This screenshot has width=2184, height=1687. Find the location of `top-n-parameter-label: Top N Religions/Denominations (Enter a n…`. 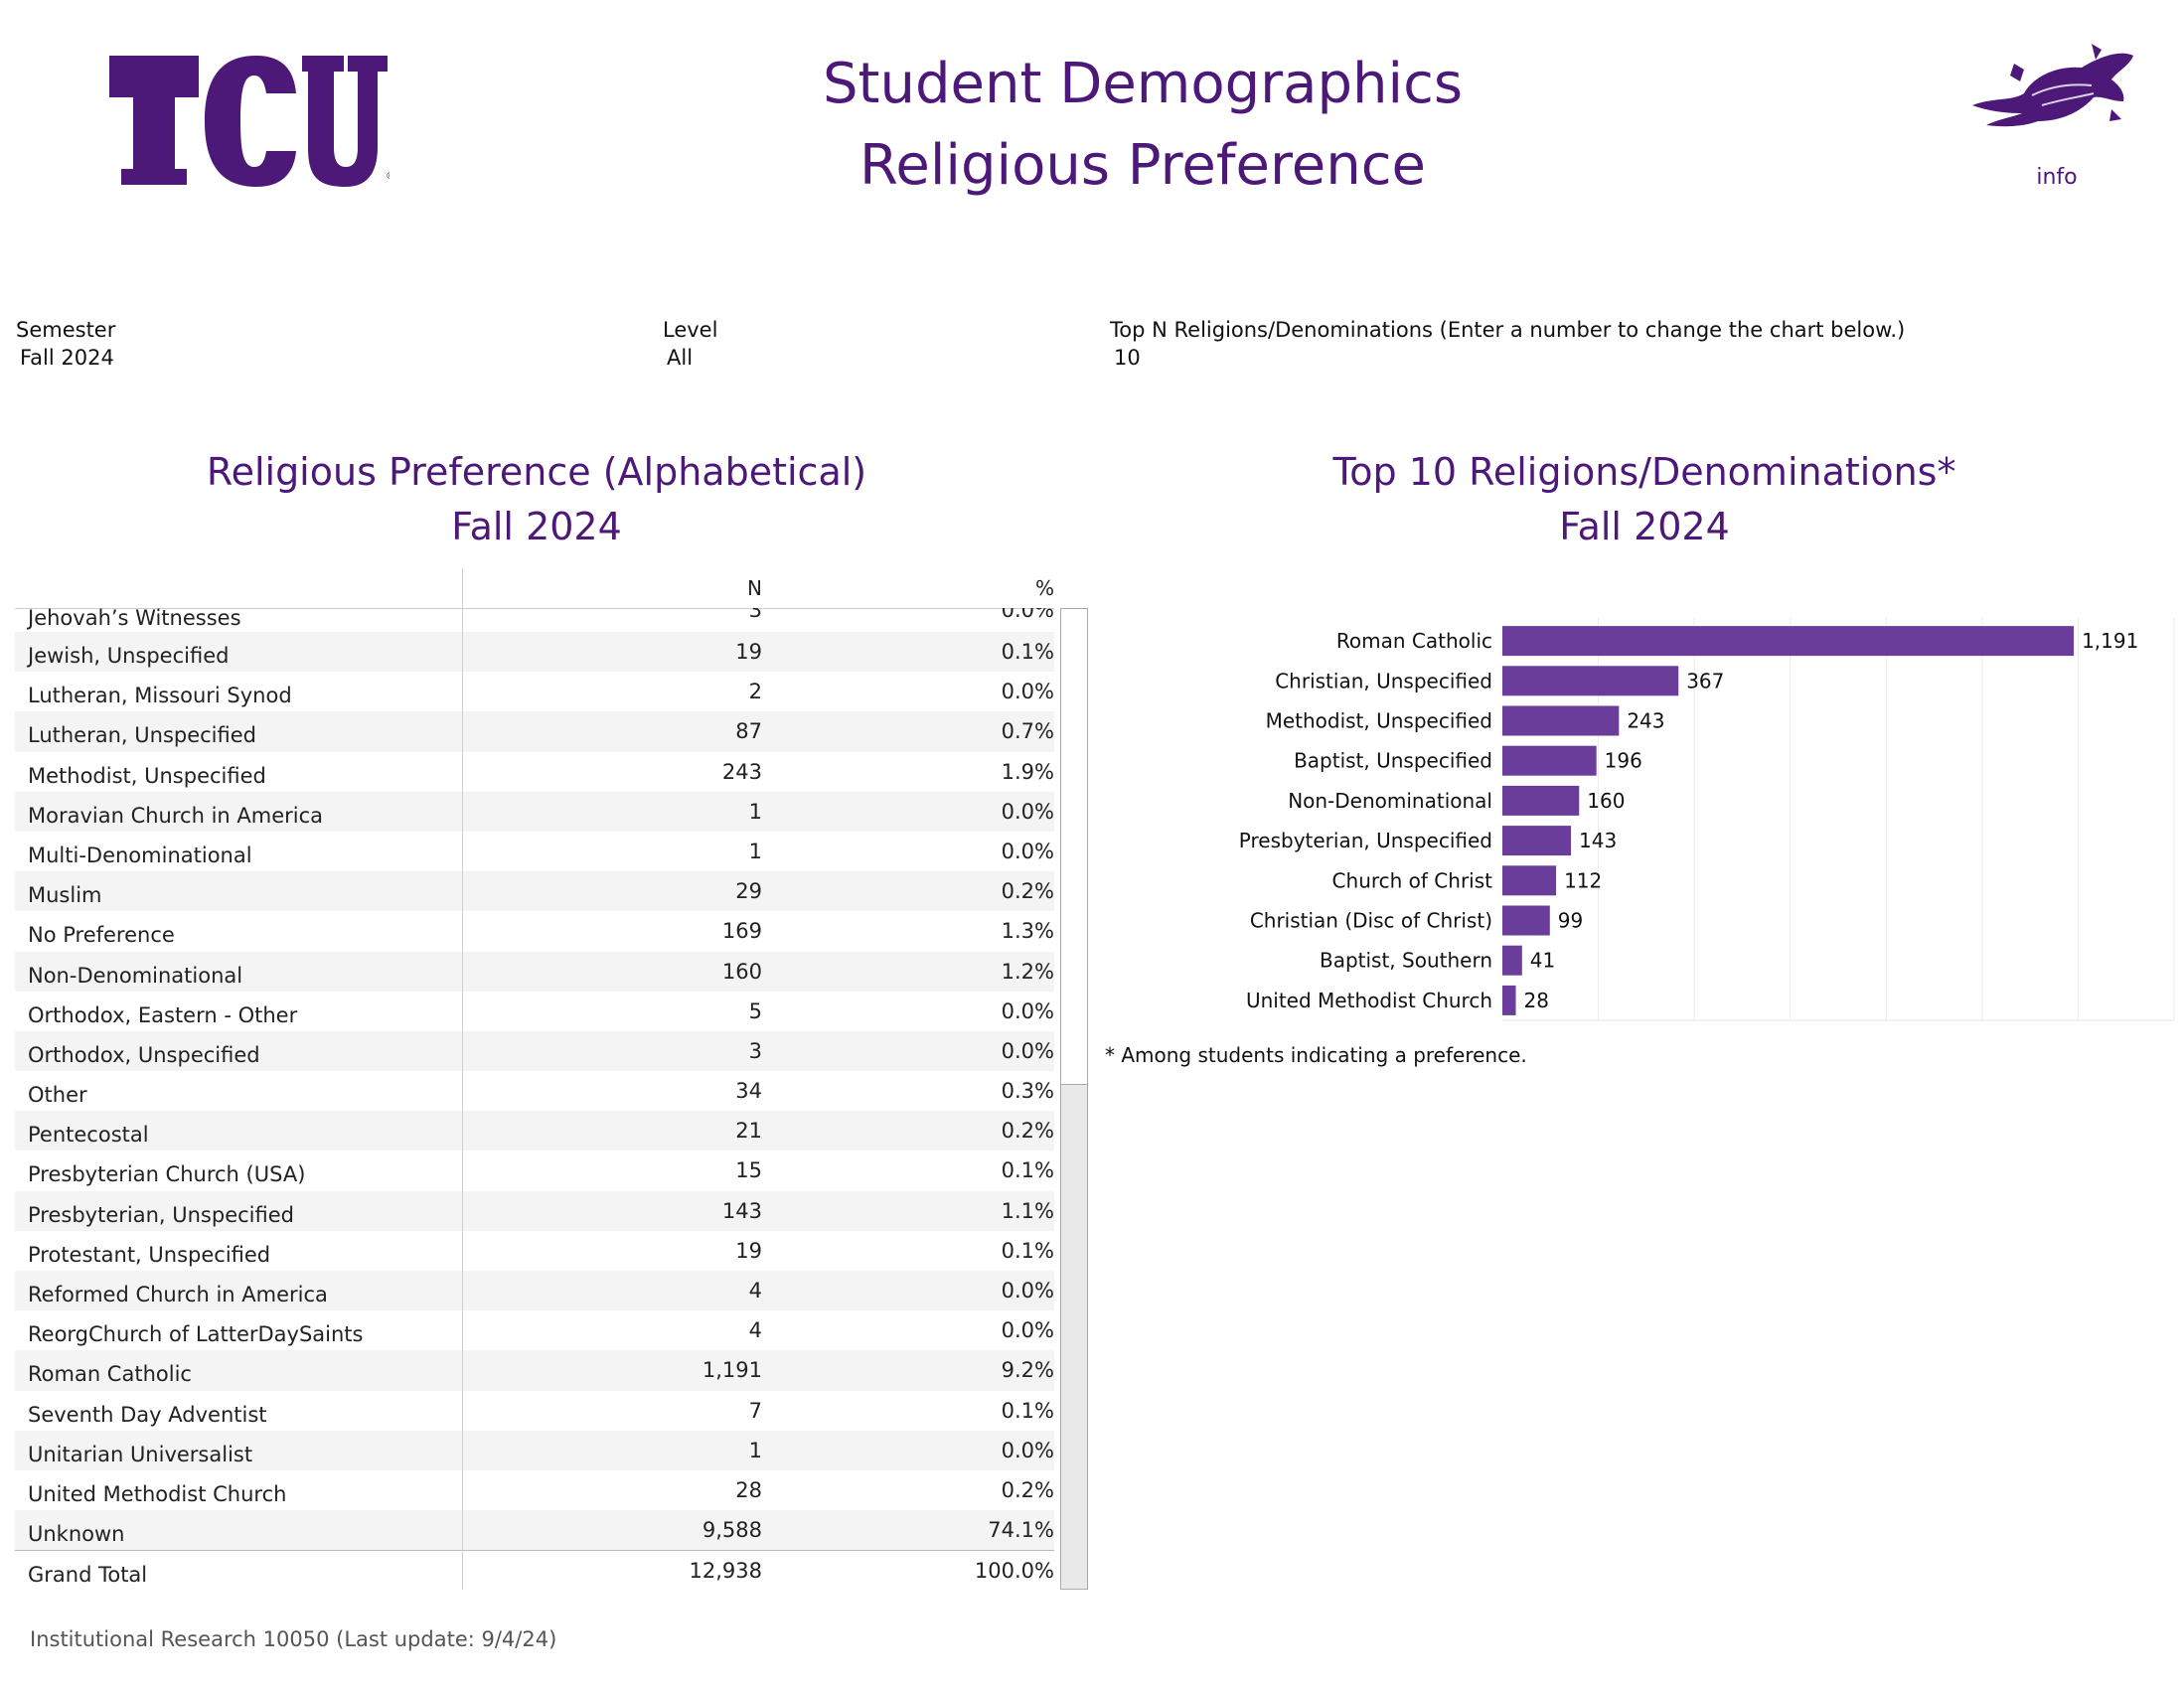

top-n-parameter-label: Top N Religions/Denominations (Enter a n… is located at coordinates (1508, 330).